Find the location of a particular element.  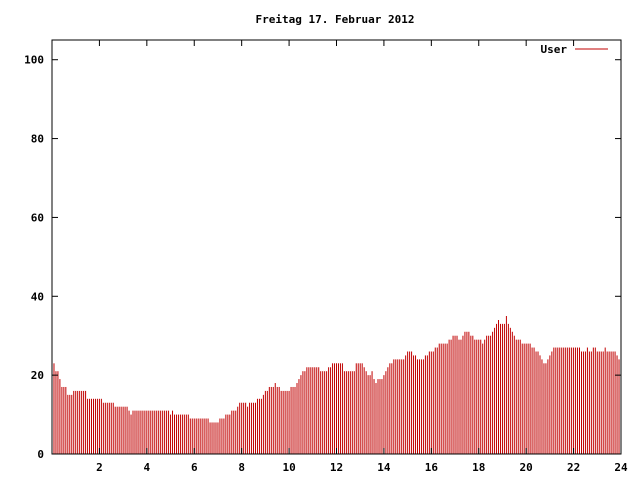

y-tick-label: 0 is located at coordinates (40, 454).